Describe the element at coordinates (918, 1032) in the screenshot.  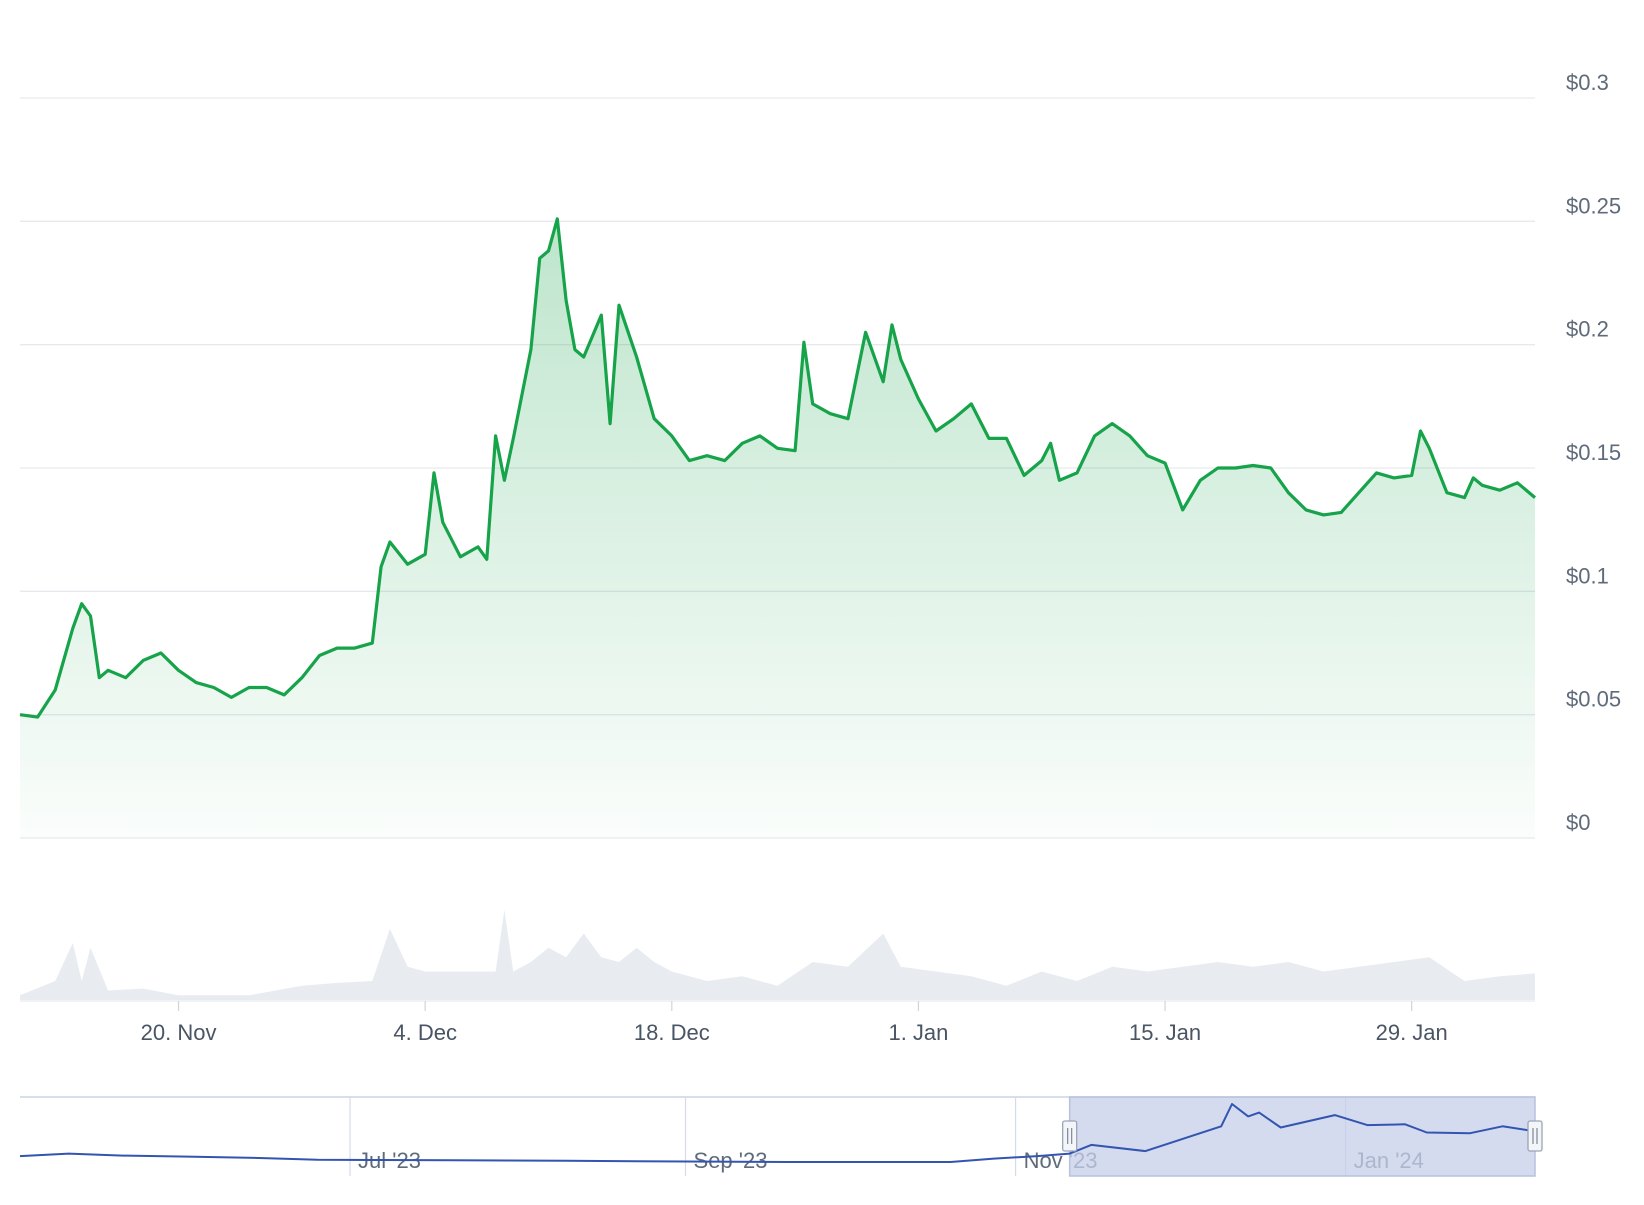
I see `x-tick-label: 1. Jan` at that location.